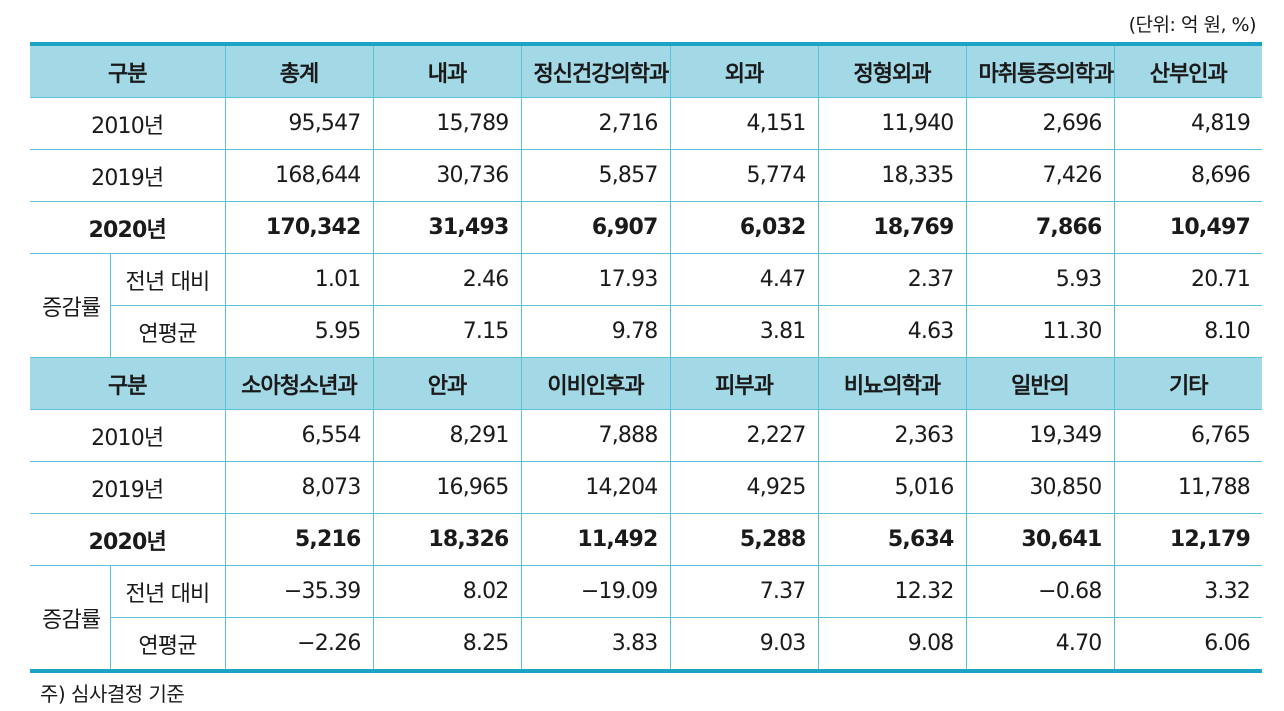  Describe the element at coordinates (892, 227) in the screenshot. I see `cell-value: 18,769` at that location.